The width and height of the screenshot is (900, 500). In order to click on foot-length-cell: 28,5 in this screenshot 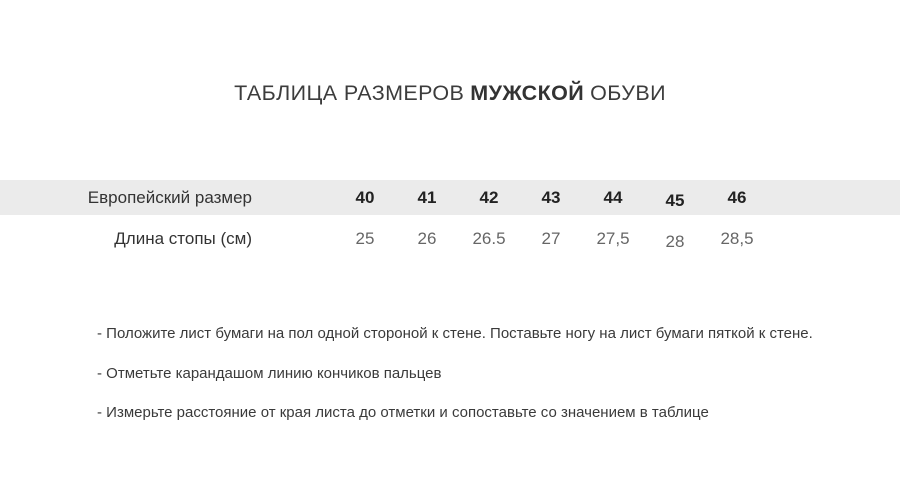, I will do `click(737, 238)`.